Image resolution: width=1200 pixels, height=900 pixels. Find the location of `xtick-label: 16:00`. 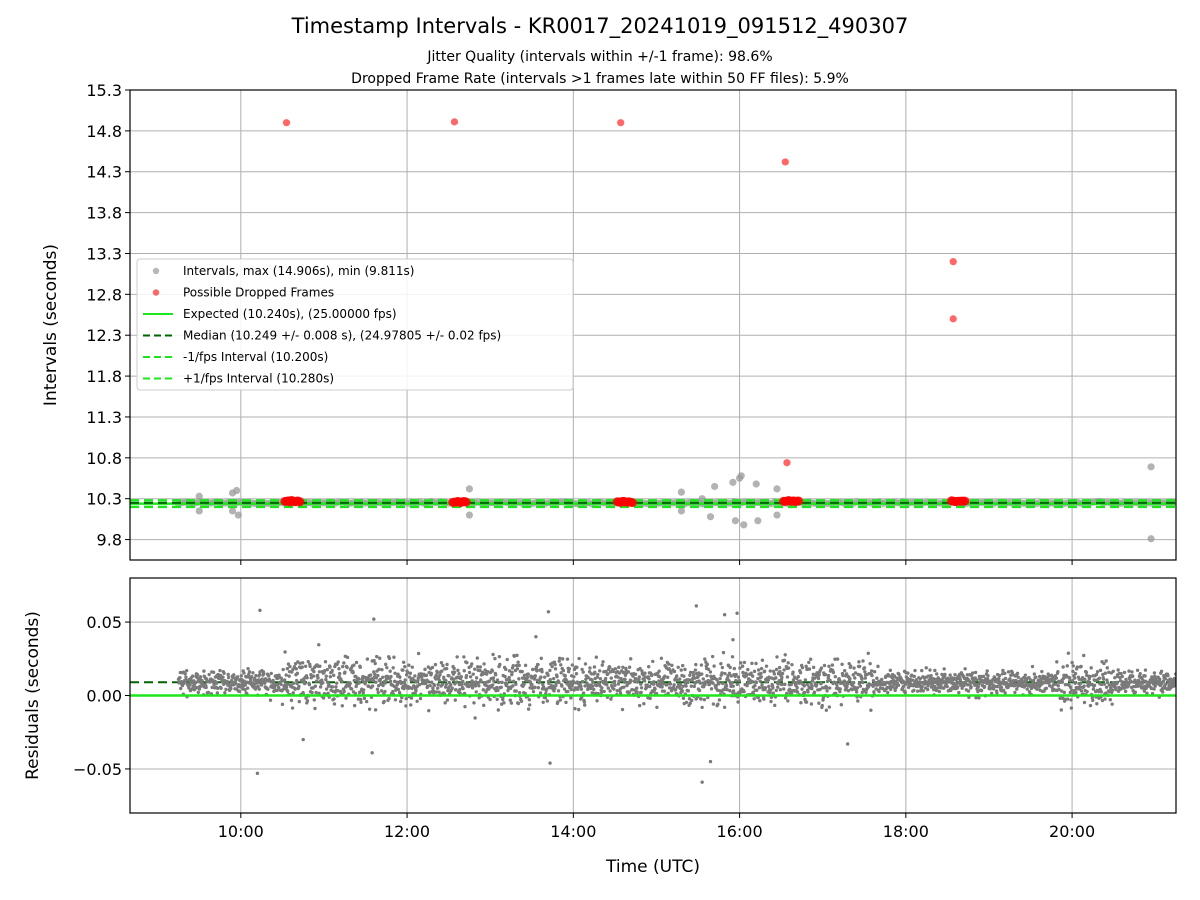

xtick-label: 16:00 is located at coordinates (740, 831).